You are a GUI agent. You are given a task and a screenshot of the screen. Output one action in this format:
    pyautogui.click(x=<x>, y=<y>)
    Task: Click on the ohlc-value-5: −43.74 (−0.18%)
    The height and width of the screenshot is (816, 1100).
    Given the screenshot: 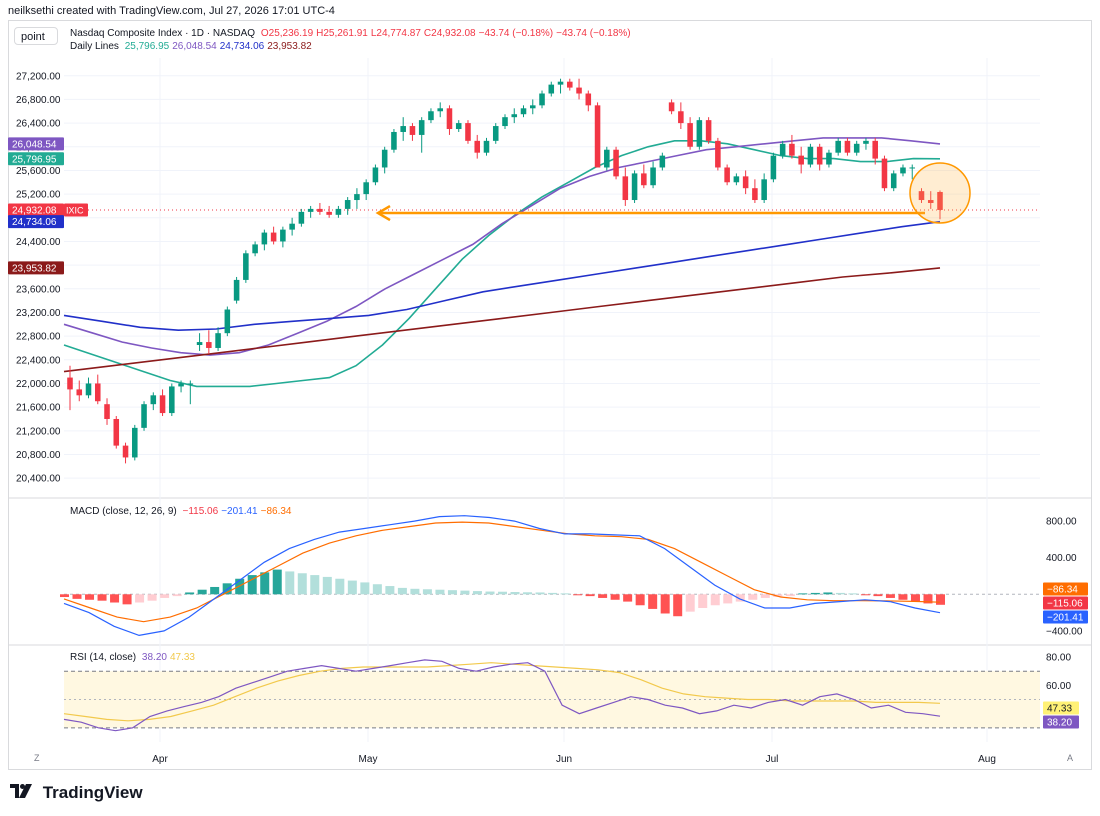 What is the action you would take?
    pyautogui.click(x=593, y=33)
    